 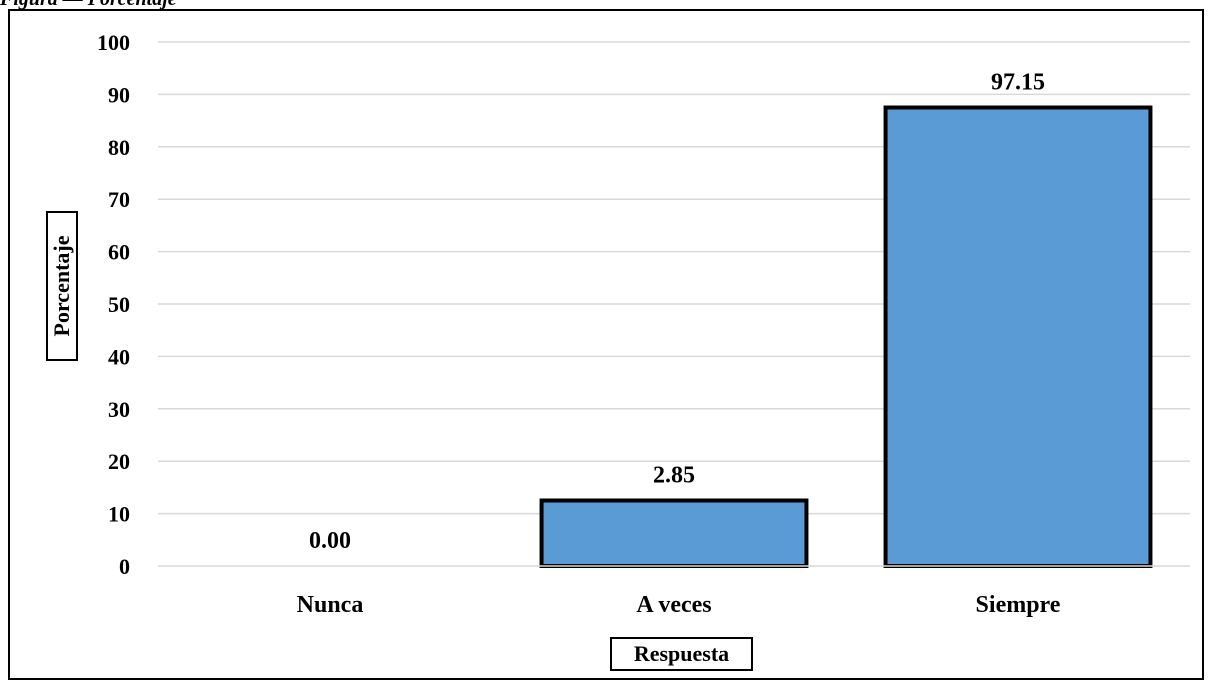 What do you see at coordinates (119, 356) in the screenshot?
I see `y-tick-label: 40` at bounding box center [119, 356].